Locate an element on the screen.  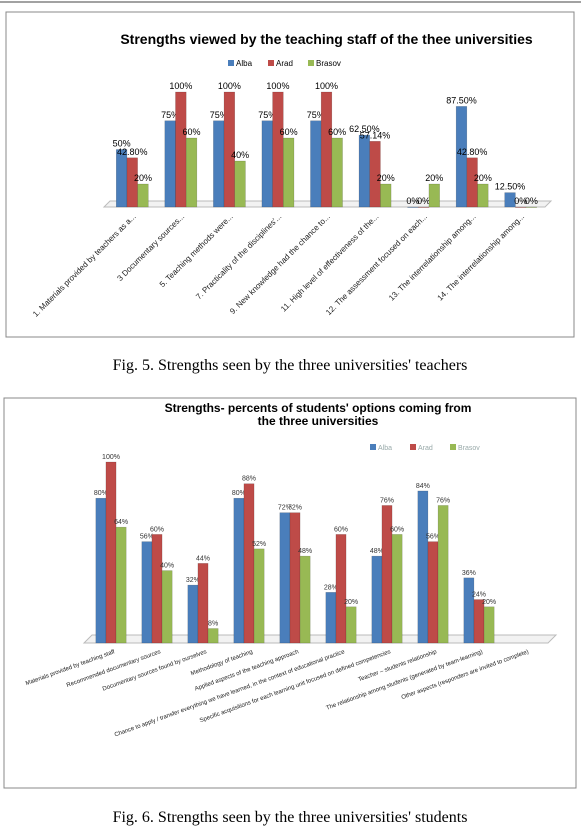
legend-label: Alba is located at coordinates (244, 63).